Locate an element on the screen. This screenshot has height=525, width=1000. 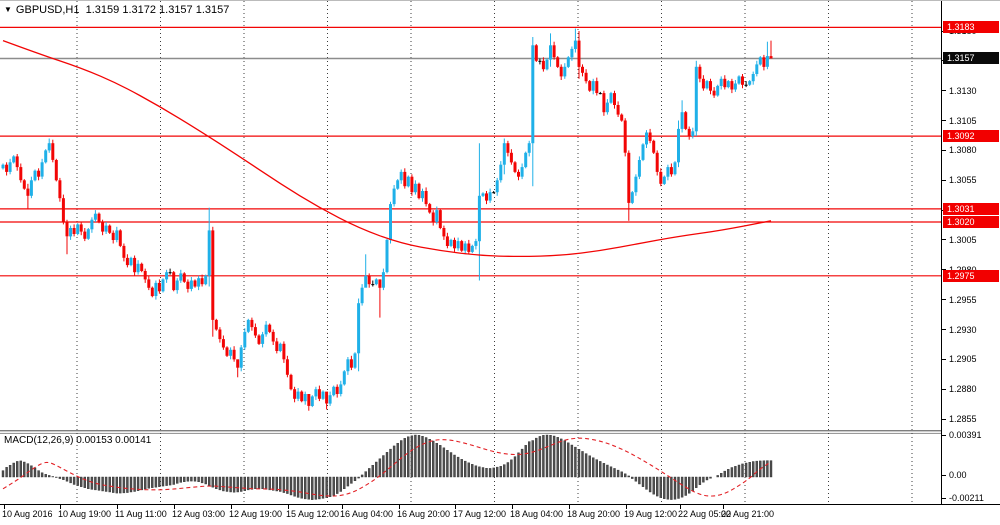
macd-chart is located at coordinates (470, 468).